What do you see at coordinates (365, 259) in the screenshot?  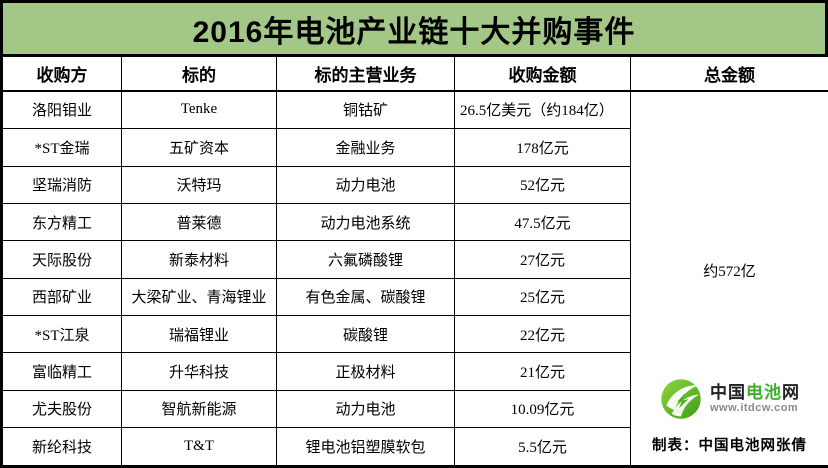 I see `cell-business: 六氟磷酸锂` at bounding box center [365, 259].